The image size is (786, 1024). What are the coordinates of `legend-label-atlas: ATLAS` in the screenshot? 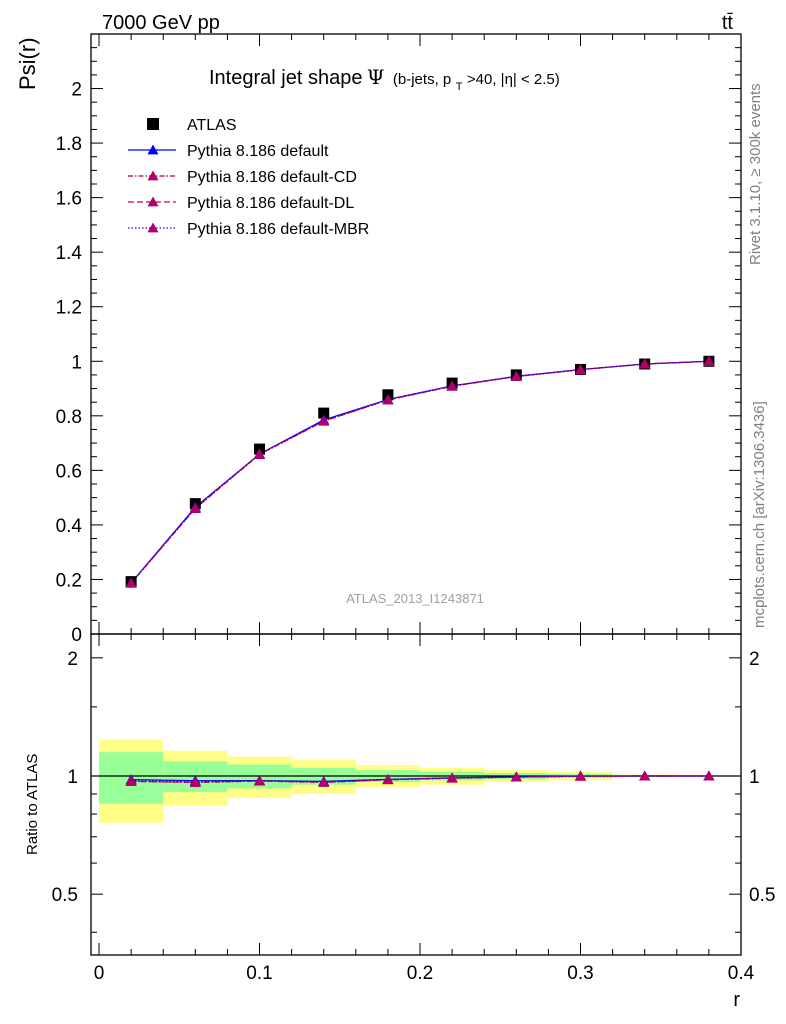 It's located at (212, 125).